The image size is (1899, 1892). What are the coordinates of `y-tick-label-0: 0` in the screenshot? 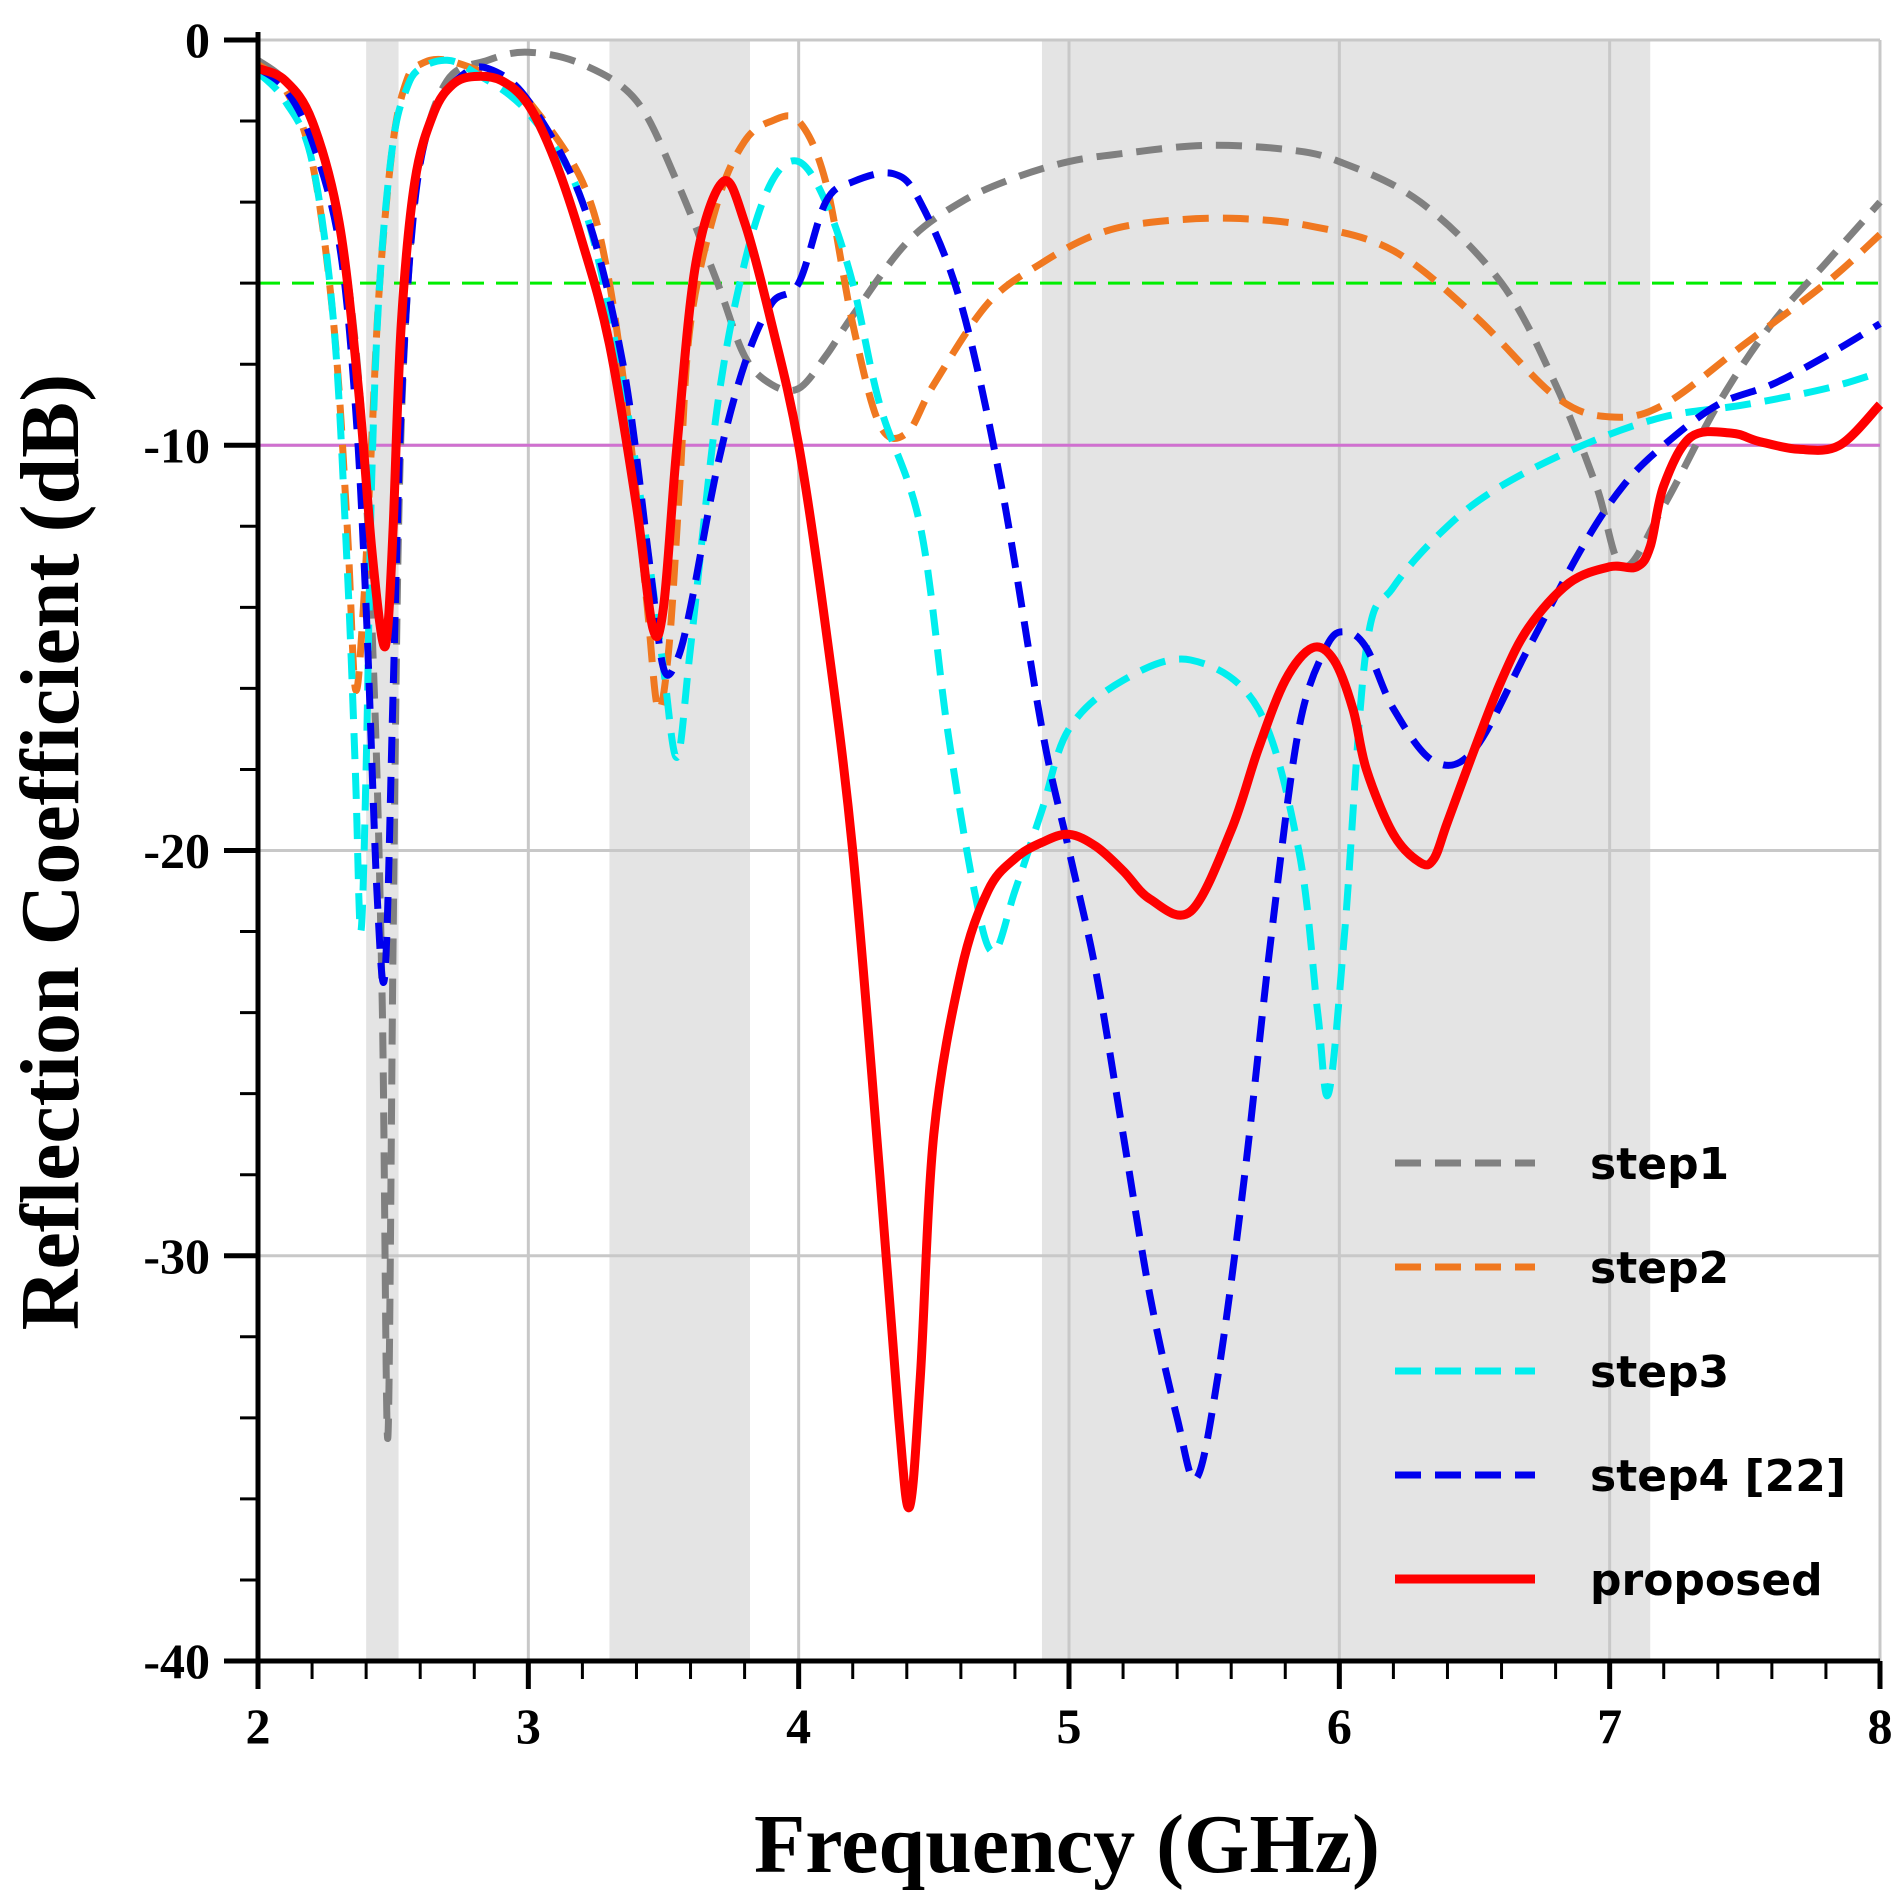 It's located at (197, 40).